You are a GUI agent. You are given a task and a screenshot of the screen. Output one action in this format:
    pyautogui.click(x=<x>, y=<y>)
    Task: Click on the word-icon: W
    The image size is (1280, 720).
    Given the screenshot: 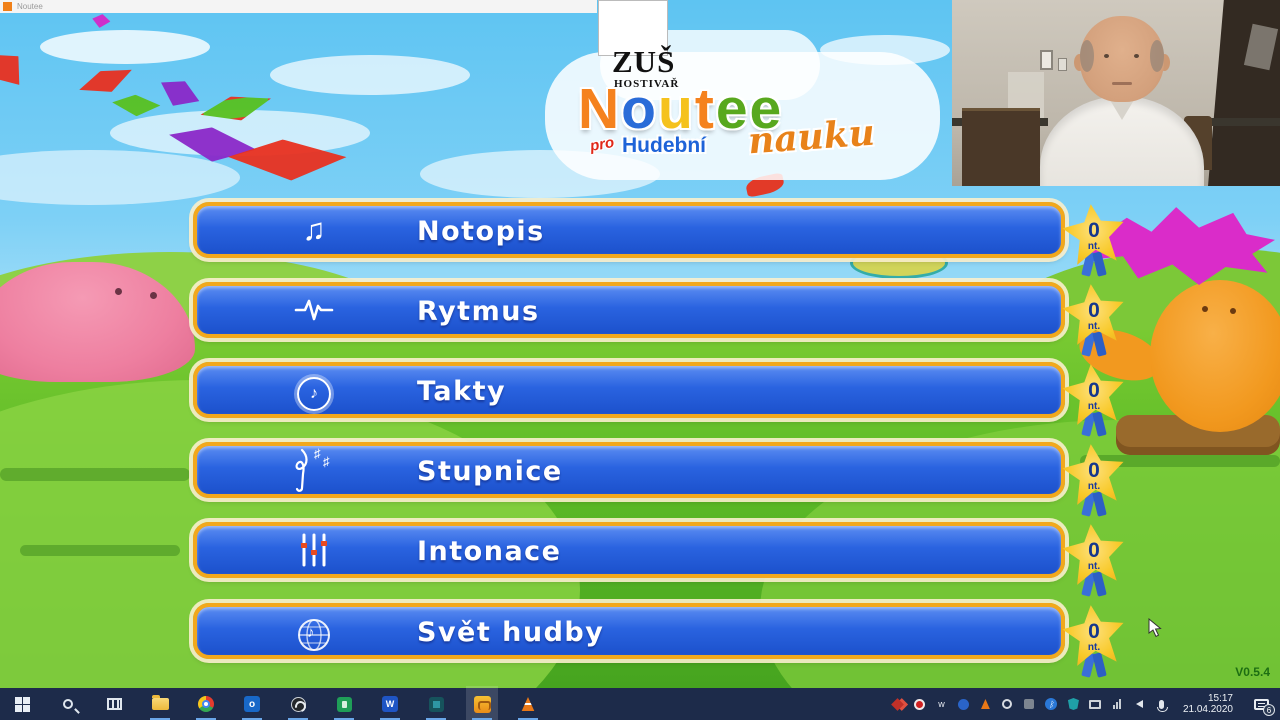 What is the action you would take?
    pyautogui.click(x=390, y=704)
    